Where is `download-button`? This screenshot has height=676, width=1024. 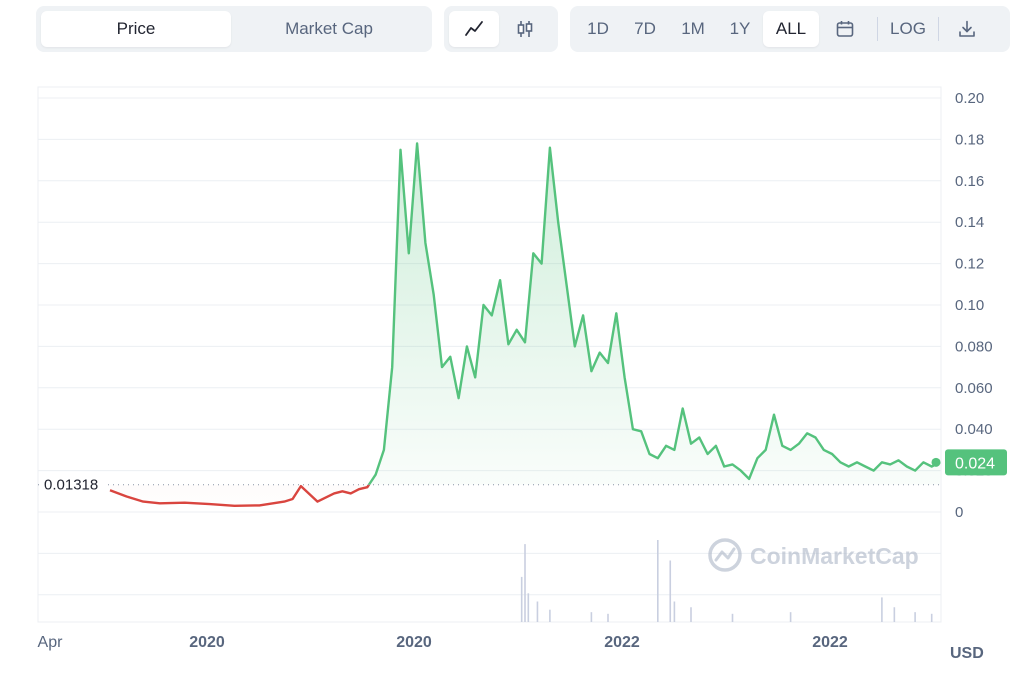
download-button is located at coordinates (967, 29).